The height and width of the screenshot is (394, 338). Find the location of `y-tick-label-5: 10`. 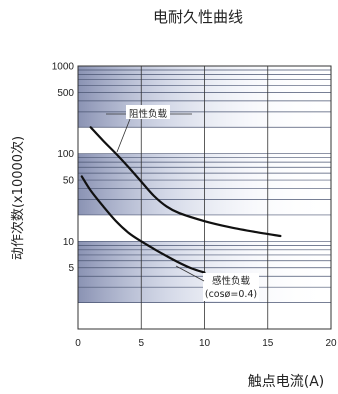

y-tick-label-5: 10 is located at coordinates (69, 242).